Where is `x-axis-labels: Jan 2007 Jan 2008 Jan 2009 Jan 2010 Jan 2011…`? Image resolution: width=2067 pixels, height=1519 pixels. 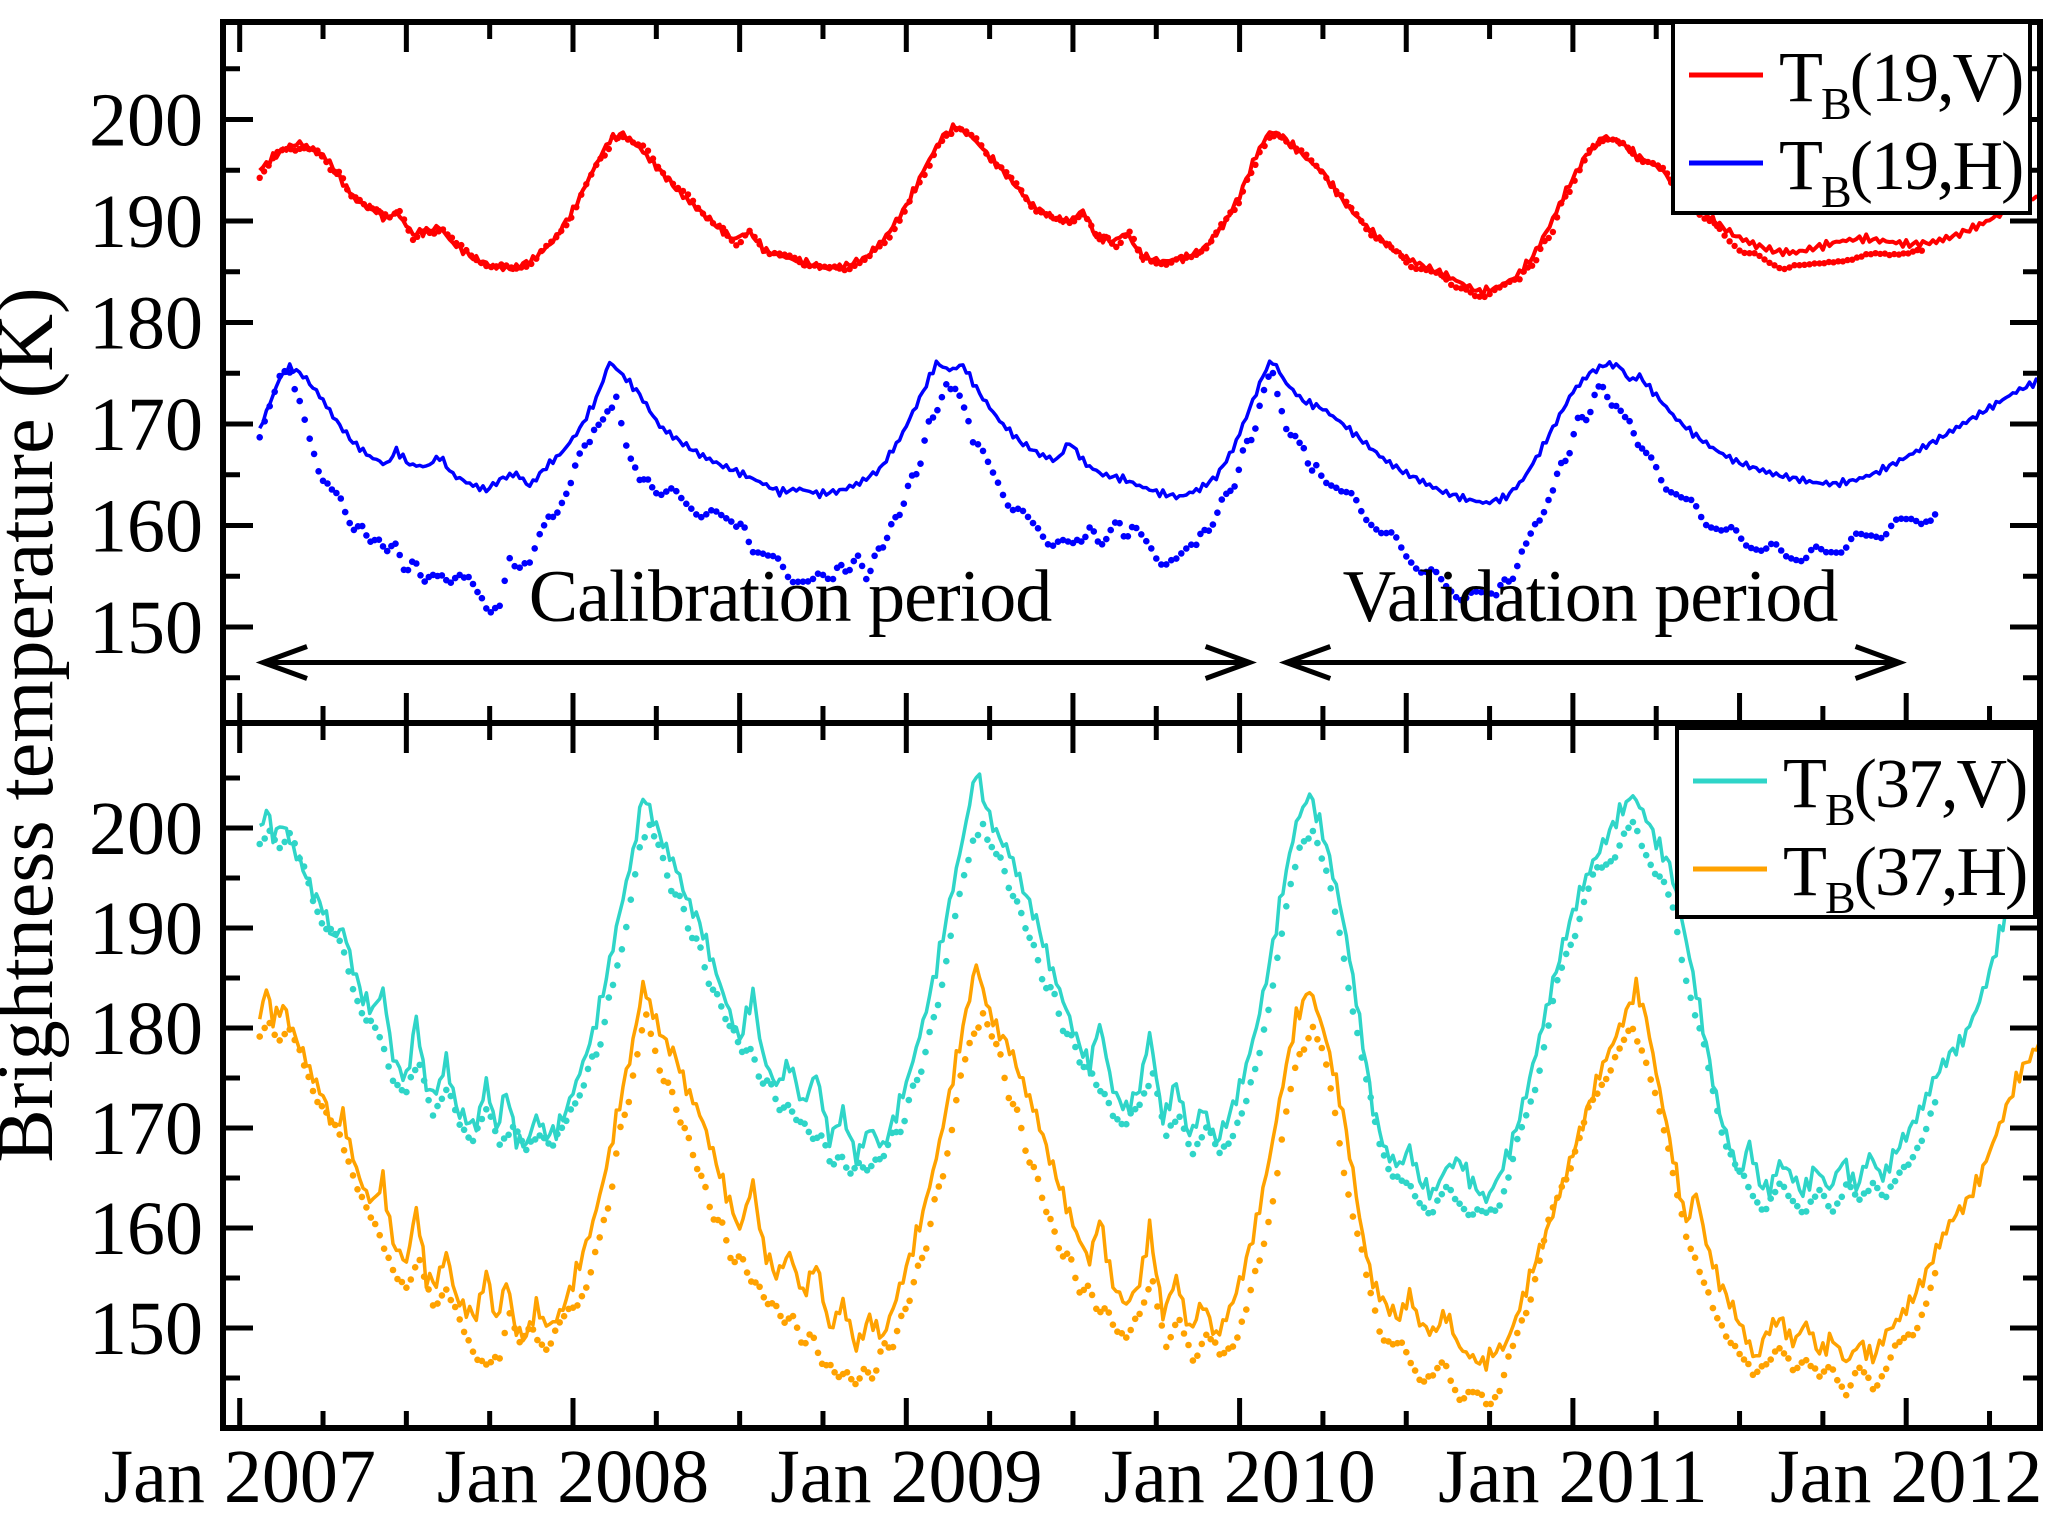
x-axis-labels: Jan 2007 Jan 2008 Jan 2009 Jan 2010 Jan 2011… is located at coordinates (1073, 1477).